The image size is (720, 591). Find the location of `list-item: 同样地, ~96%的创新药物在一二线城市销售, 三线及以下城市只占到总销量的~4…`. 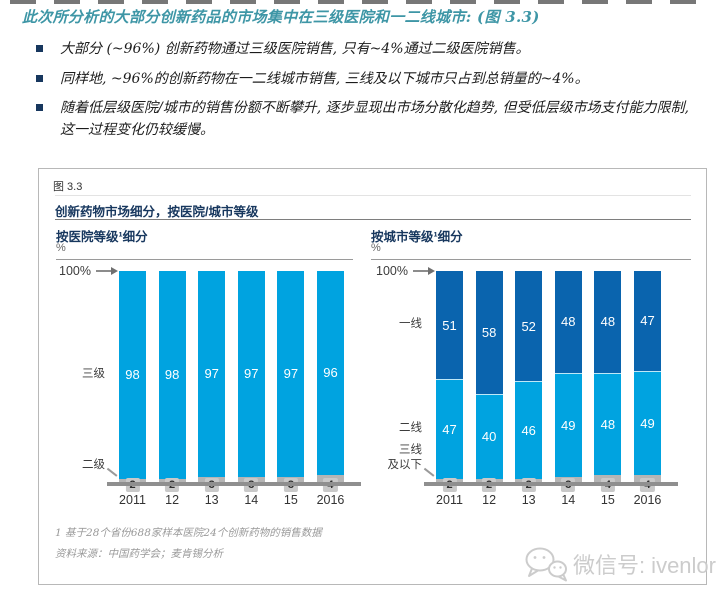

list-item: 同样地, ~96%的创新药物在一二线城市销售, 三线及以下城市只占到总销量的~4… is located at coordinates (364, 80).